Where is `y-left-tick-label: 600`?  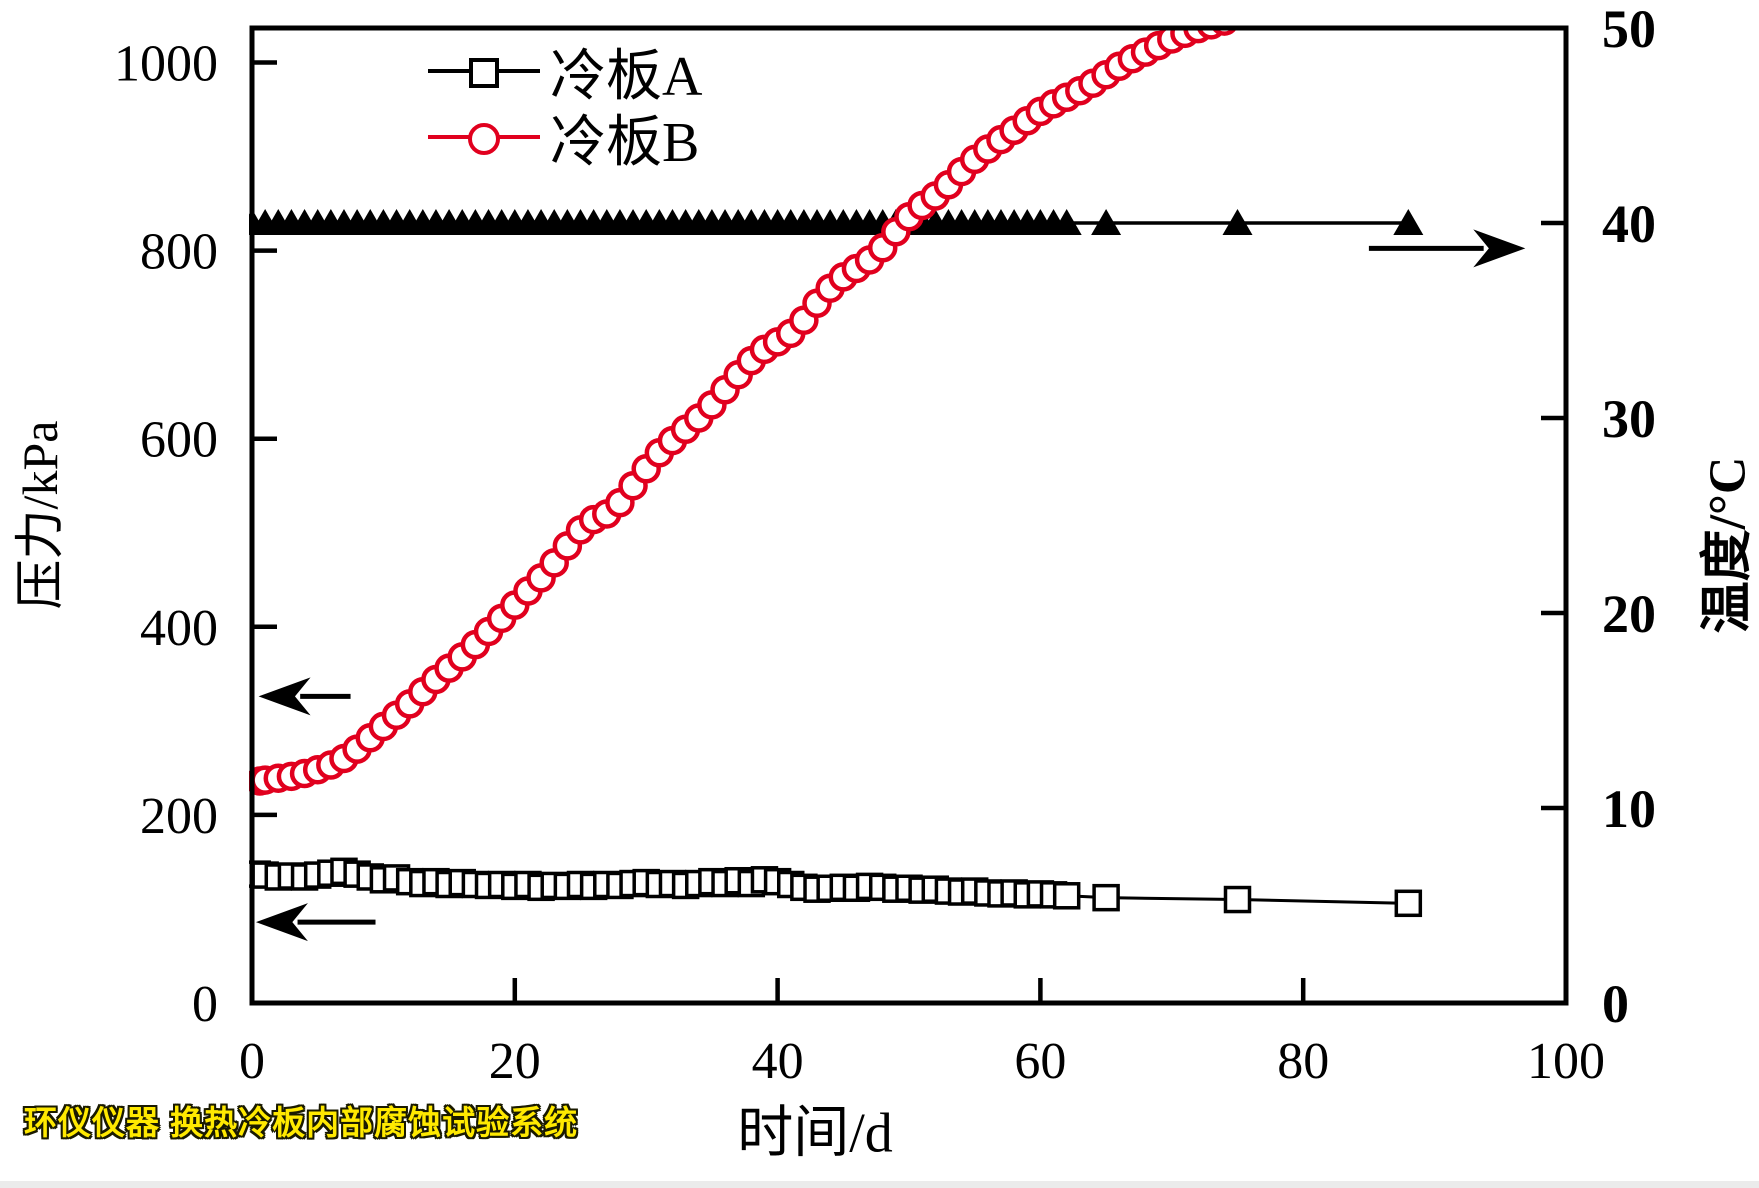 y-left-tick-label: 600 is located at coordinates (179, 440).